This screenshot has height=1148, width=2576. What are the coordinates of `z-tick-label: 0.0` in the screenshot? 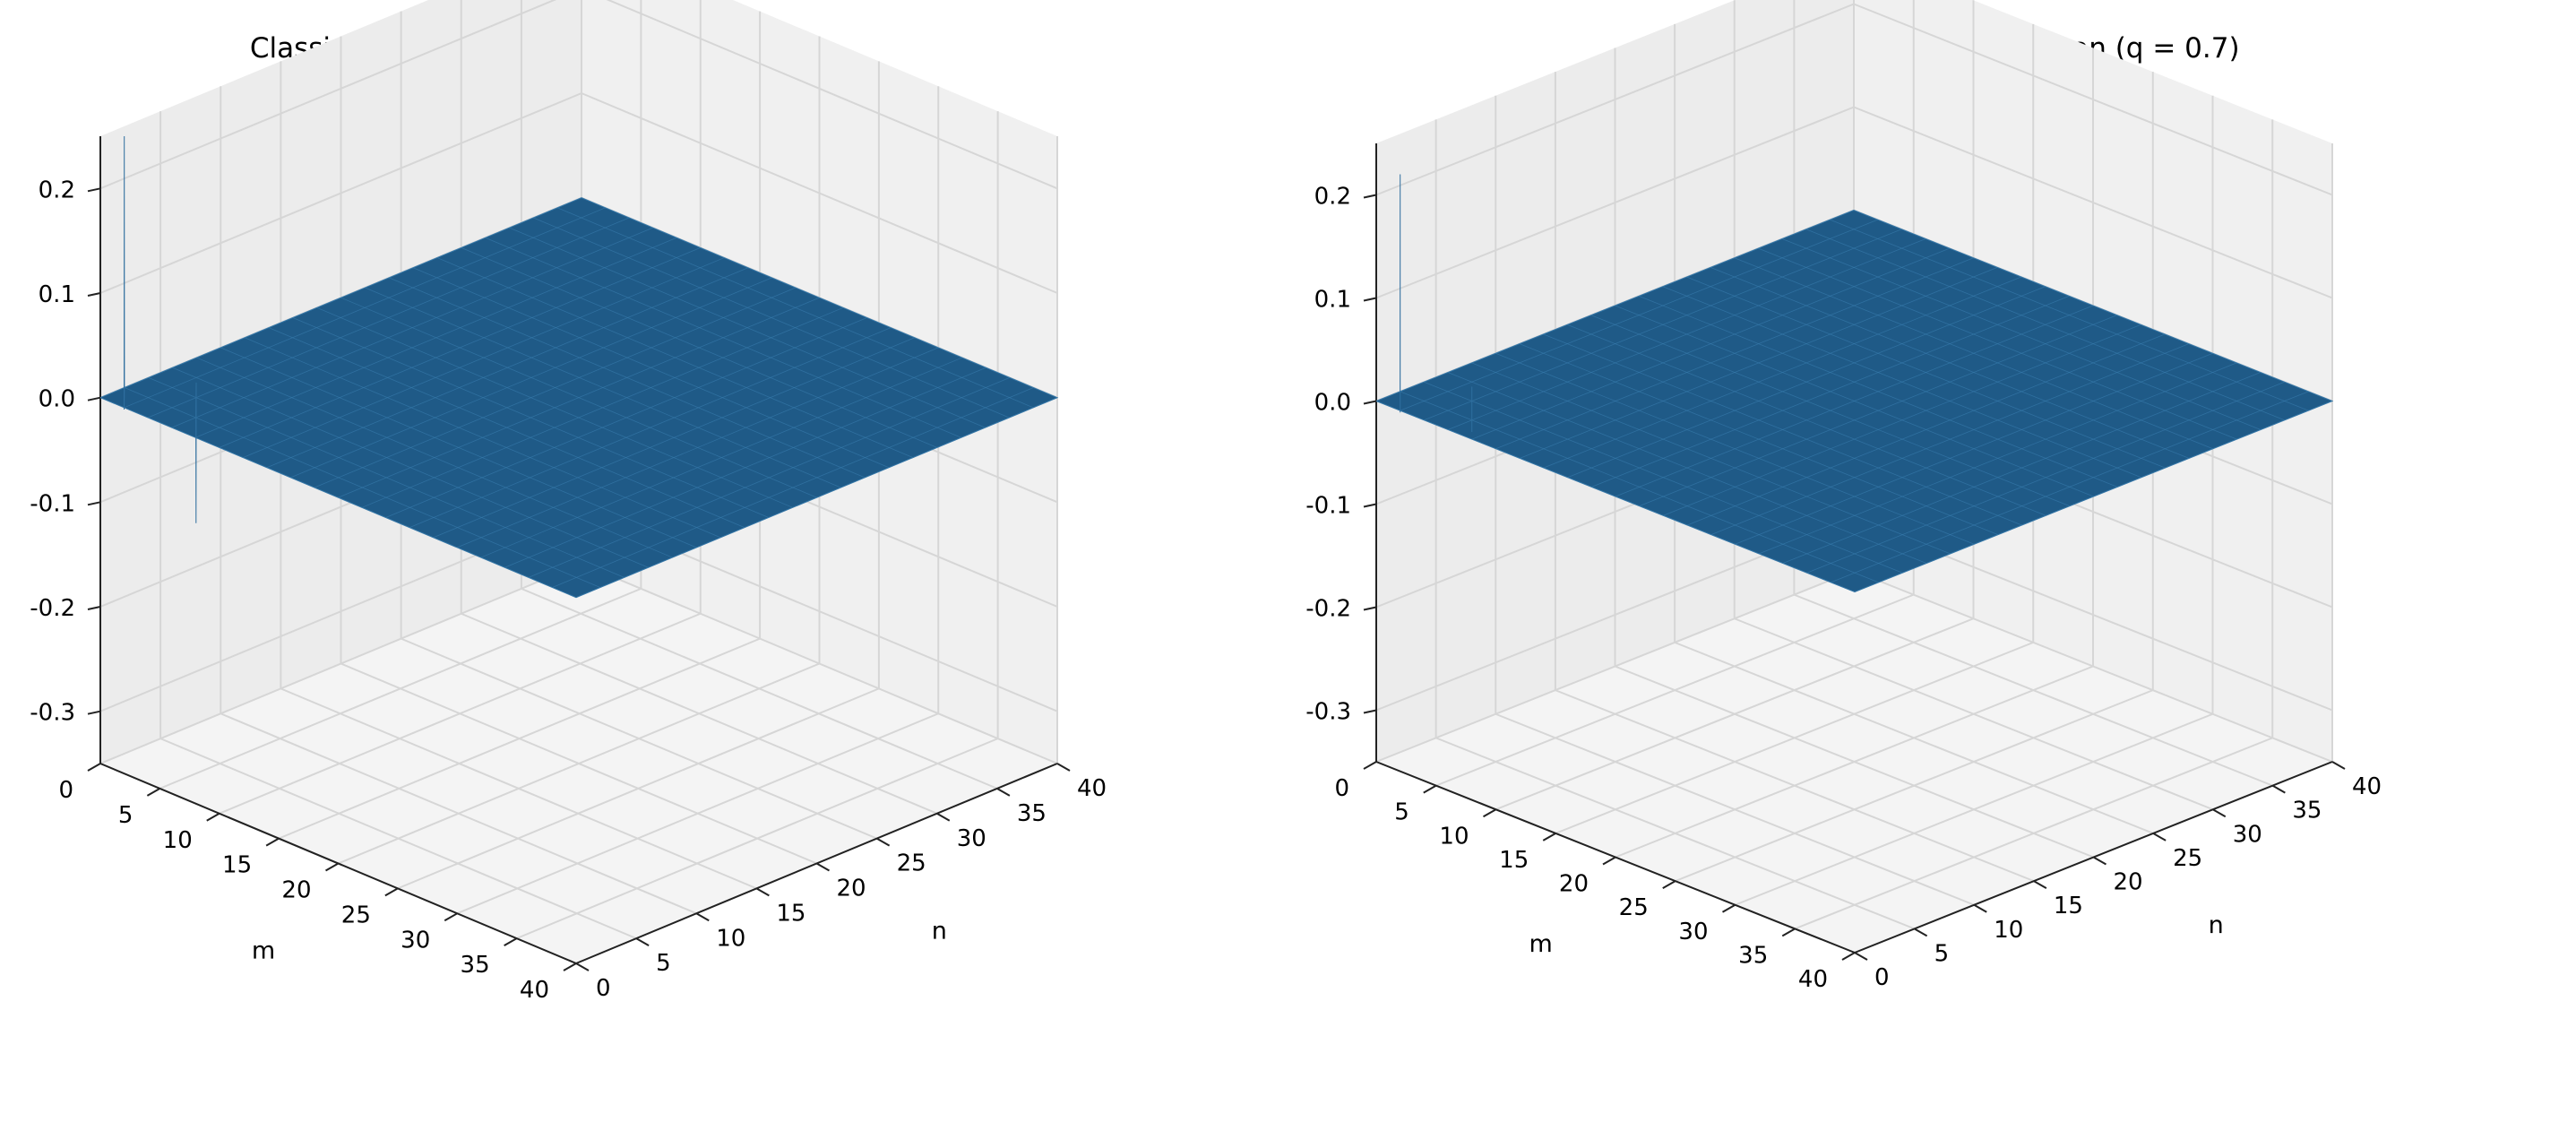 It's located at (57, 399).